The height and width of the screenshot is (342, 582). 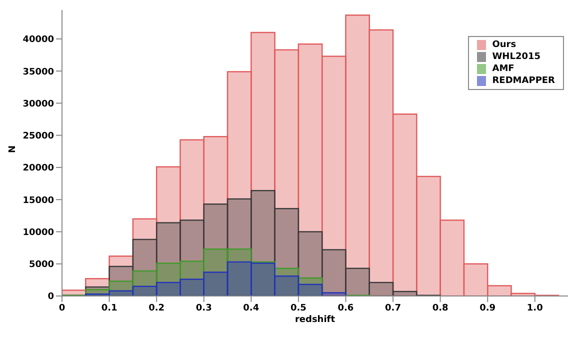 What do you see at coordinates (156, 308) in the screenshot?
I see `x-tick-label: 0.2` at bounding box center [156, 308].